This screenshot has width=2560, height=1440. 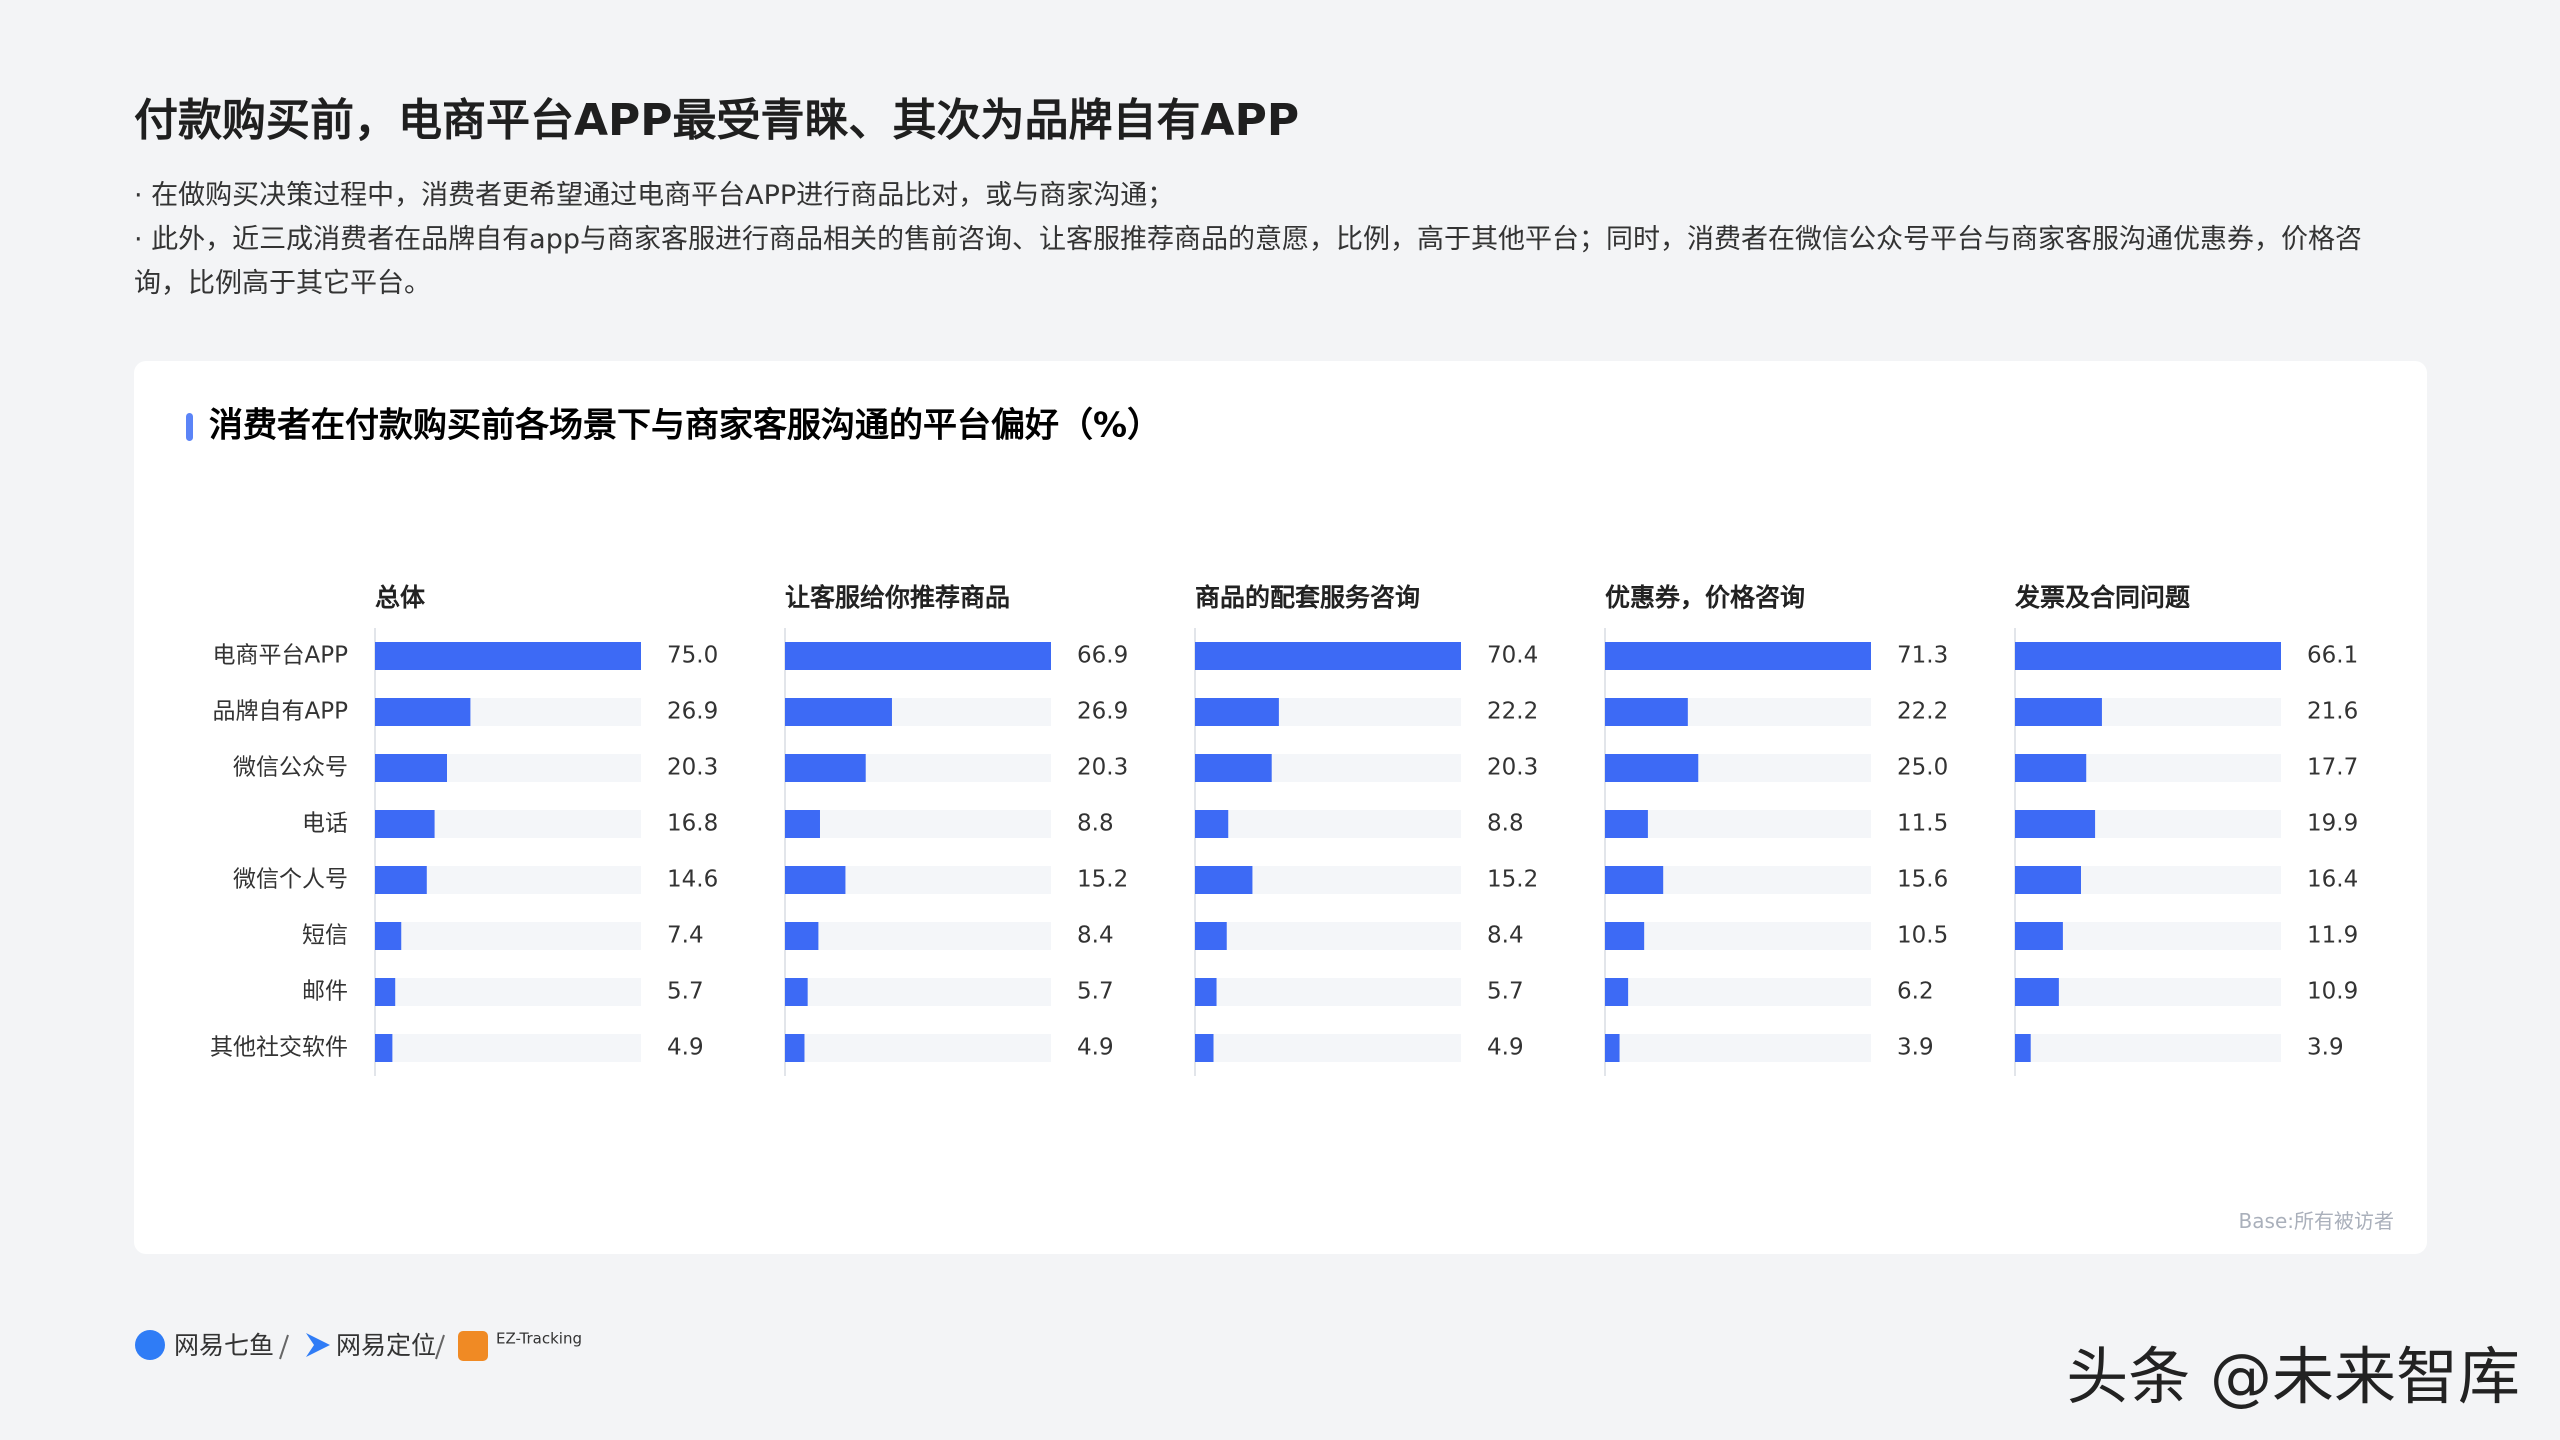 I want to click on value-label: 66.9, so click(x=1102, y=656).